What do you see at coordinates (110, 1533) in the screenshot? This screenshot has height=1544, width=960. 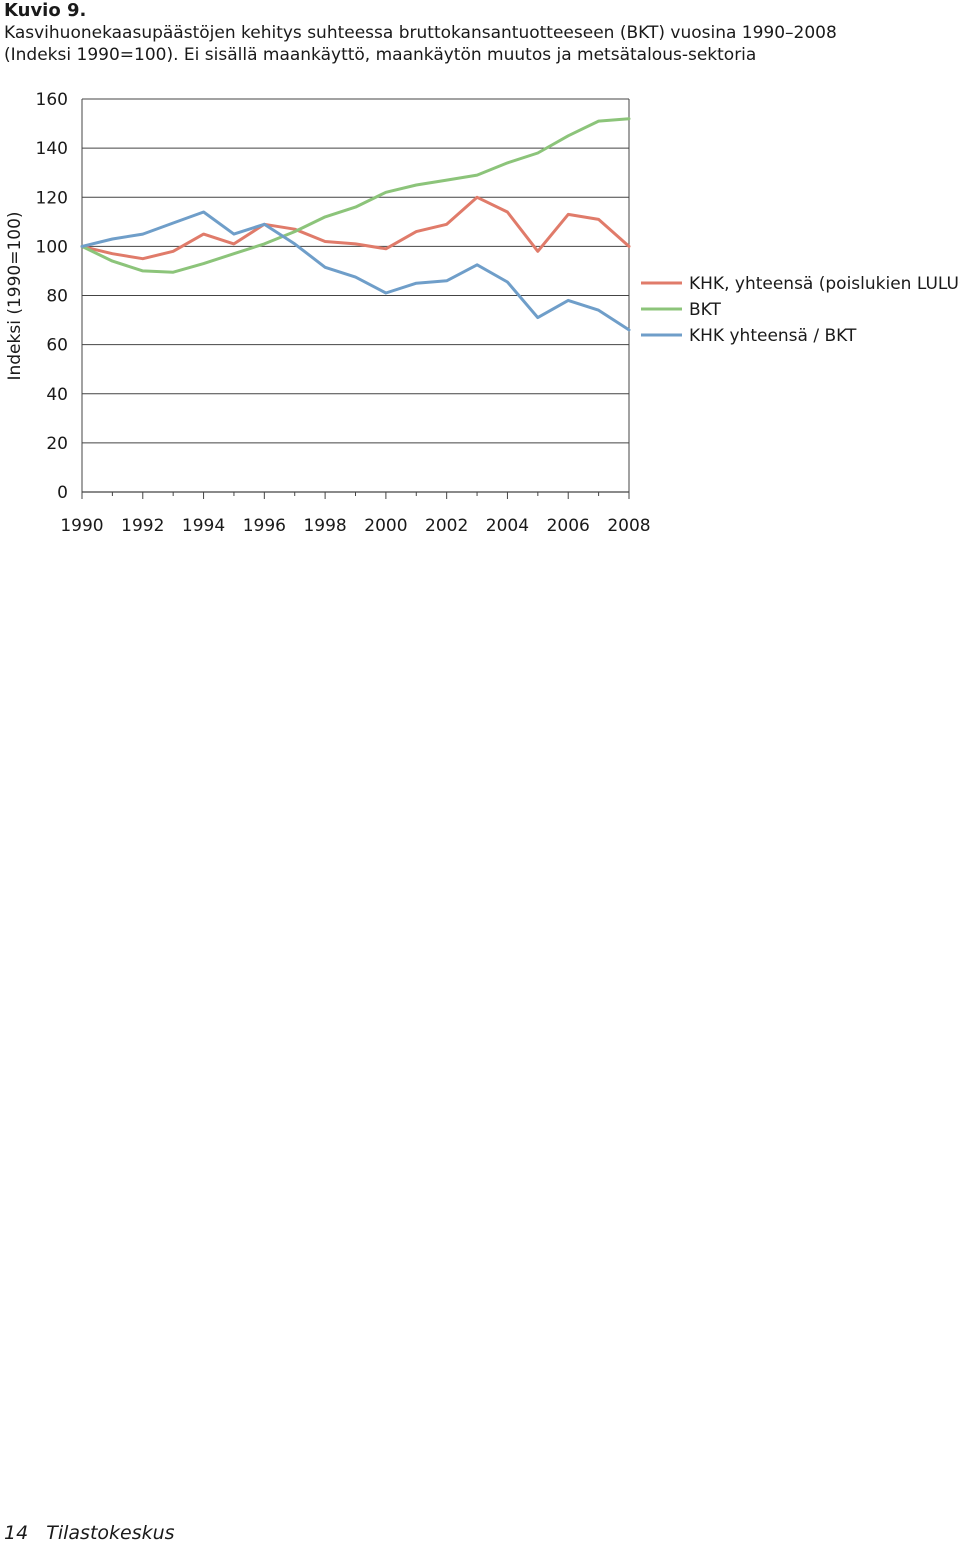 I see `publisher-name: Tilastokeskus` at bounding box center [110, 1533].